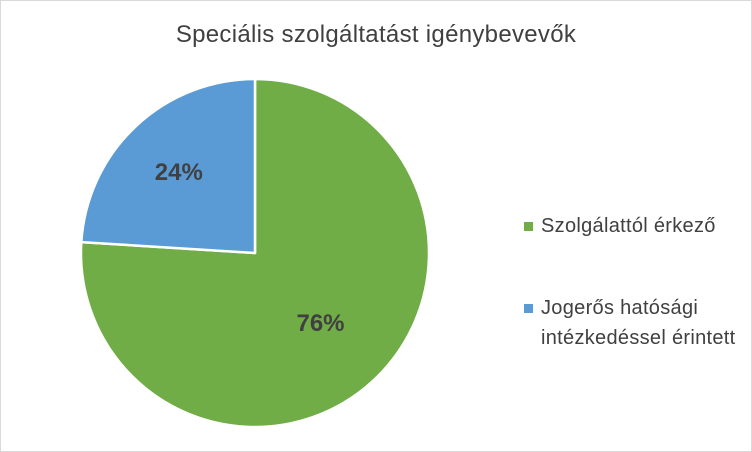  Describe the element at coordinates (320, 323) in the screenshot. I see `slice-label-szolgalattol: 76%` at that location.